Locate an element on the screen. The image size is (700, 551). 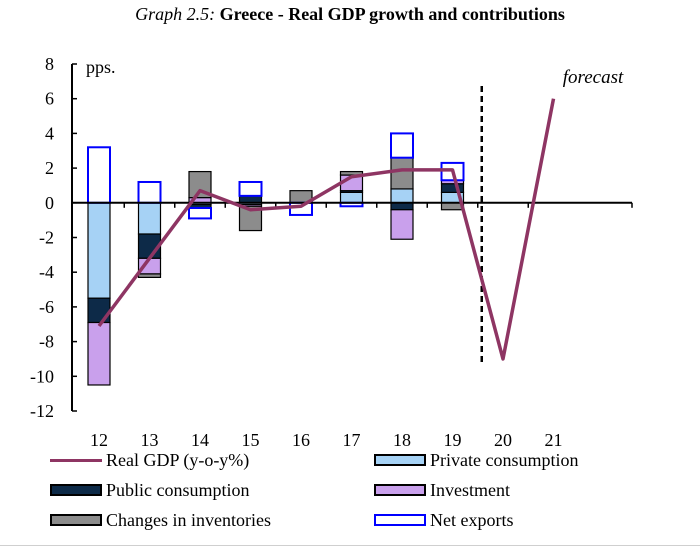
y-tick-label: -2 is located at coordinates (46, 238).